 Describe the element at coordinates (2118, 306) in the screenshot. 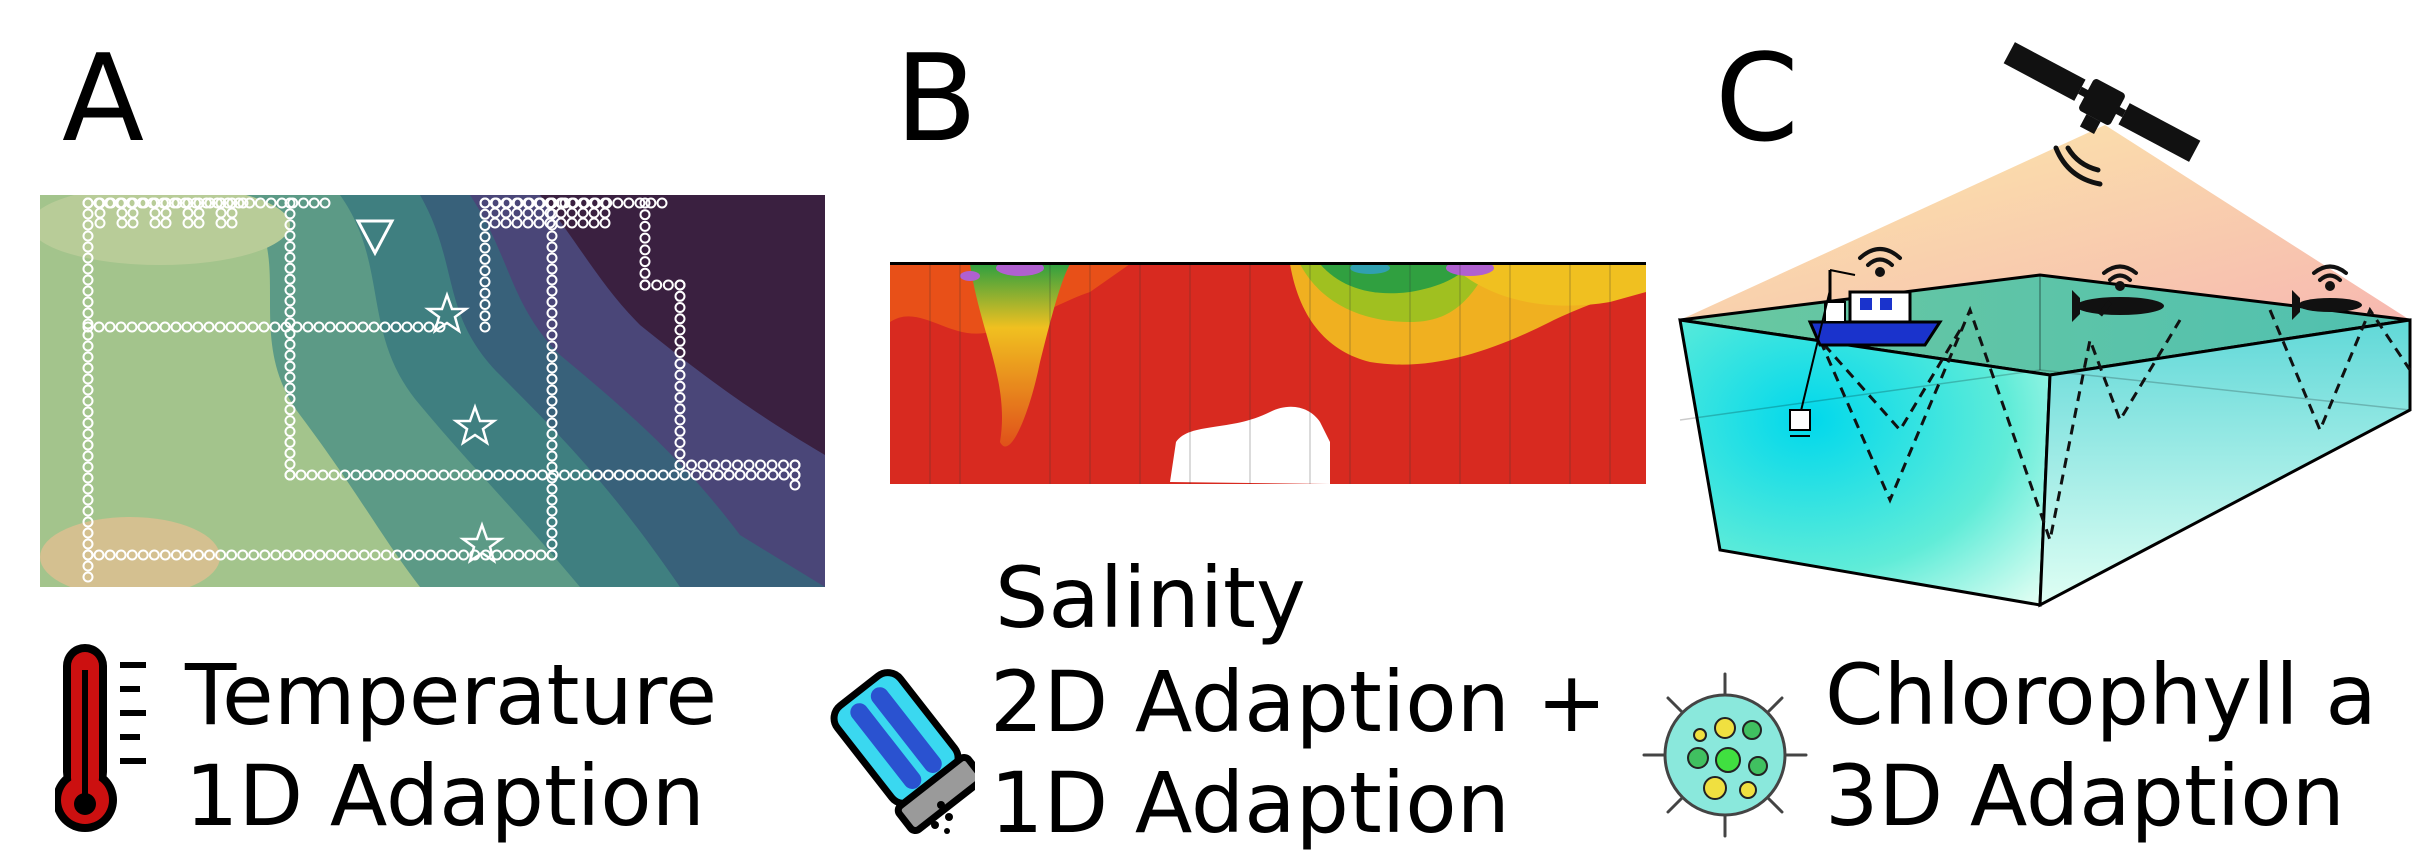

I see `underwater-glider-icon` at that location.